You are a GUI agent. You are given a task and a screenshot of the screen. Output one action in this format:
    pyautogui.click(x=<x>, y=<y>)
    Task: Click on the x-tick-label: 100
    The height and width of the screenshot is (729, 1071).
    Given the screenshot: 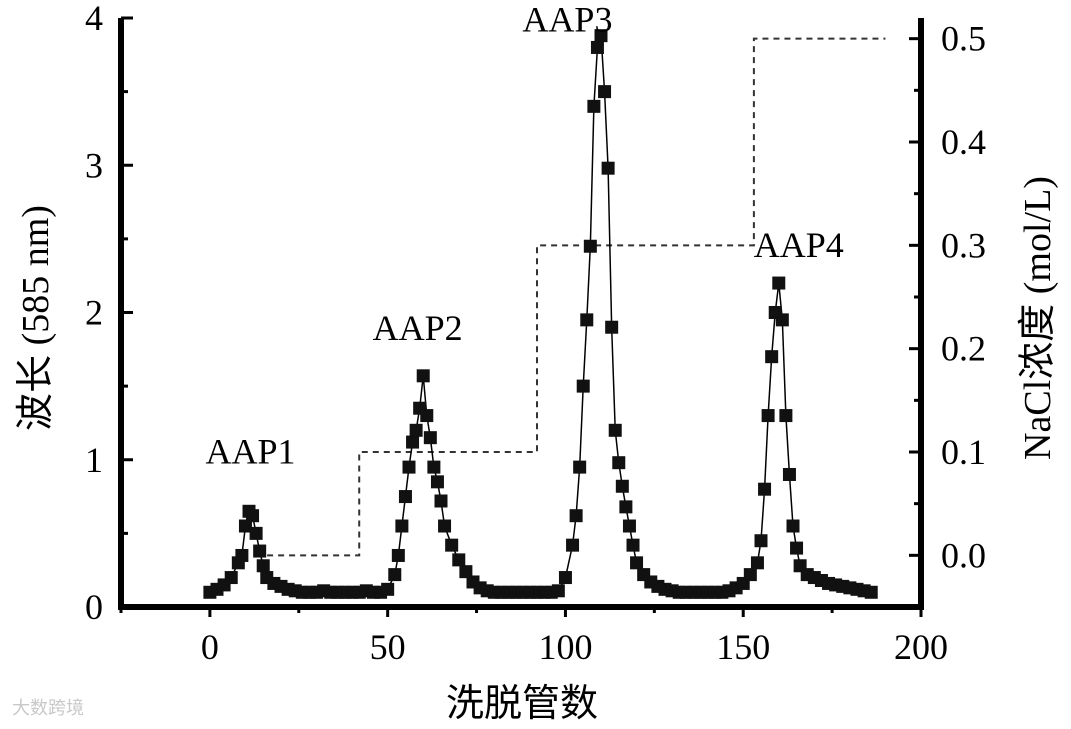 What is the action you would take?
    pyautogui.click(x=565, y=647)
    